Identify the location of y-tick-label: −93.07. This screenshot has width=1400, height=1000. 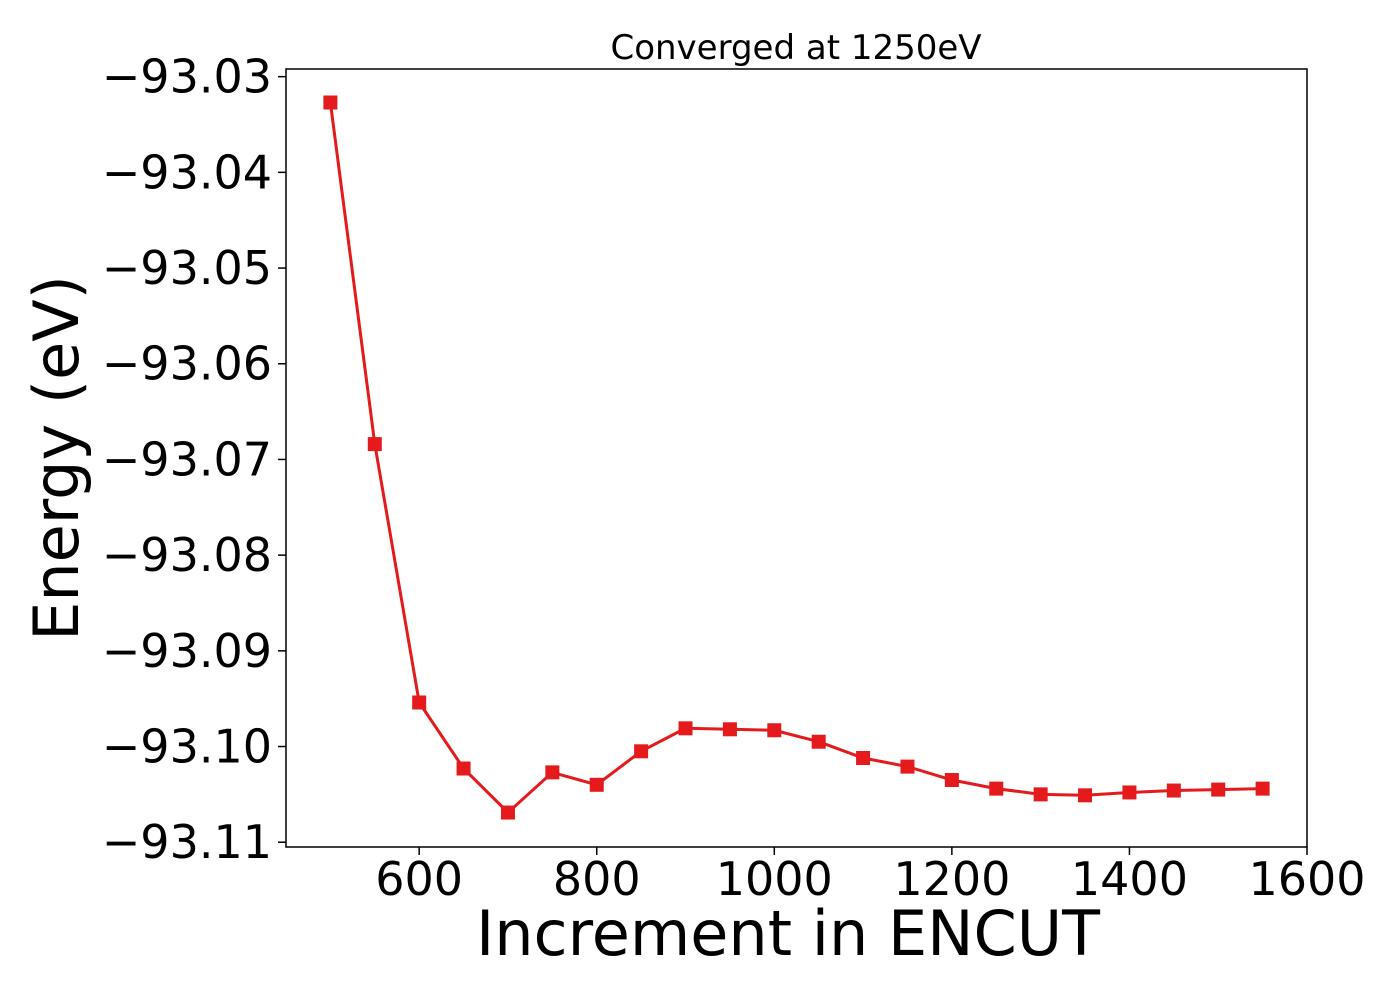
(187, 459).